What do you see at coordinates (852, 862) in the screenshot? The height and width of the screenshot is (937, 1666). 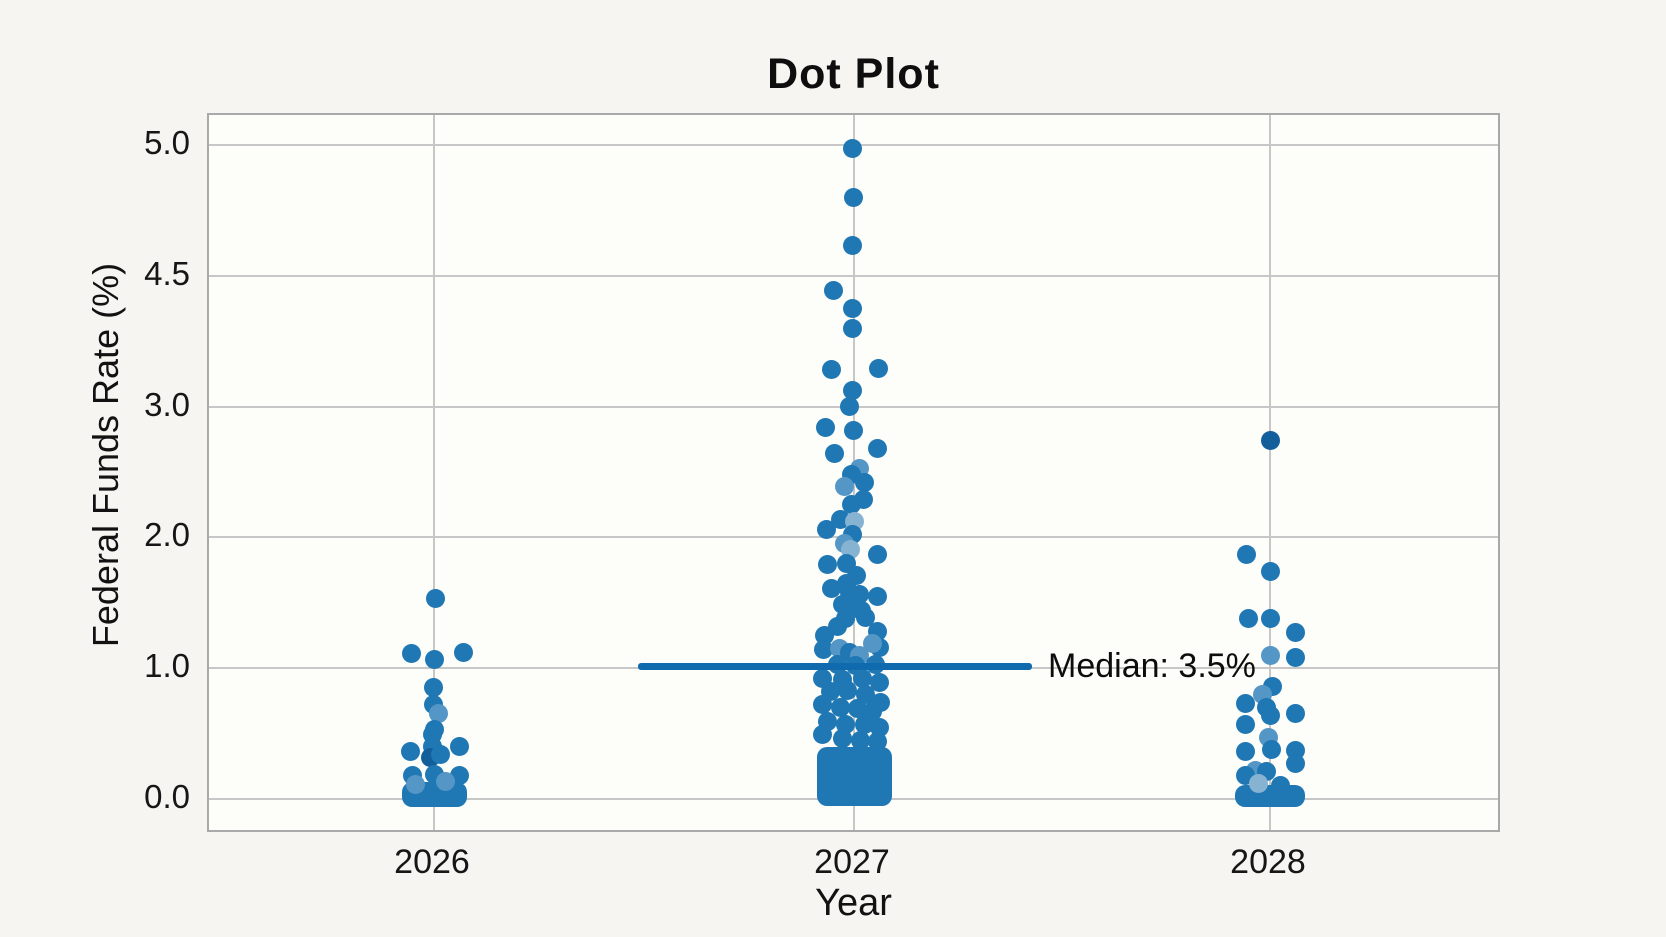 I see `x-tick-label: 2027` at bounding box center [852, 862].